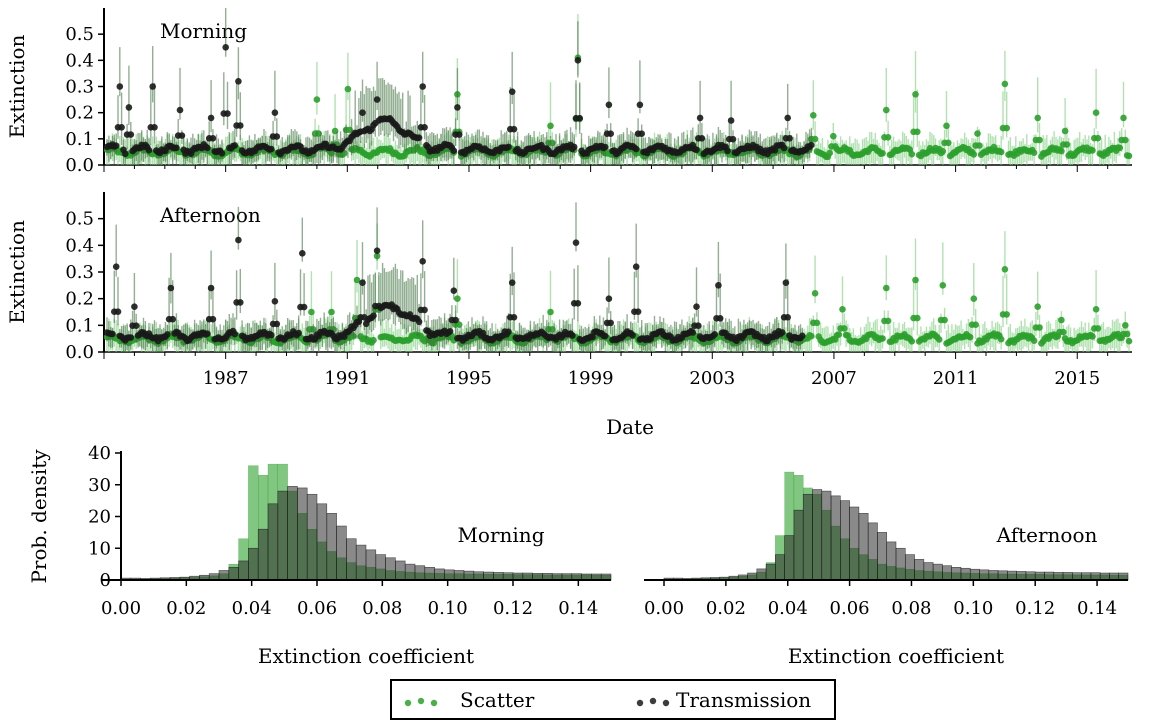 Image resolution: width=1159 pixels, height=727 pixels. I want to click on y-tick-label: 0.1, so click(79, 325).